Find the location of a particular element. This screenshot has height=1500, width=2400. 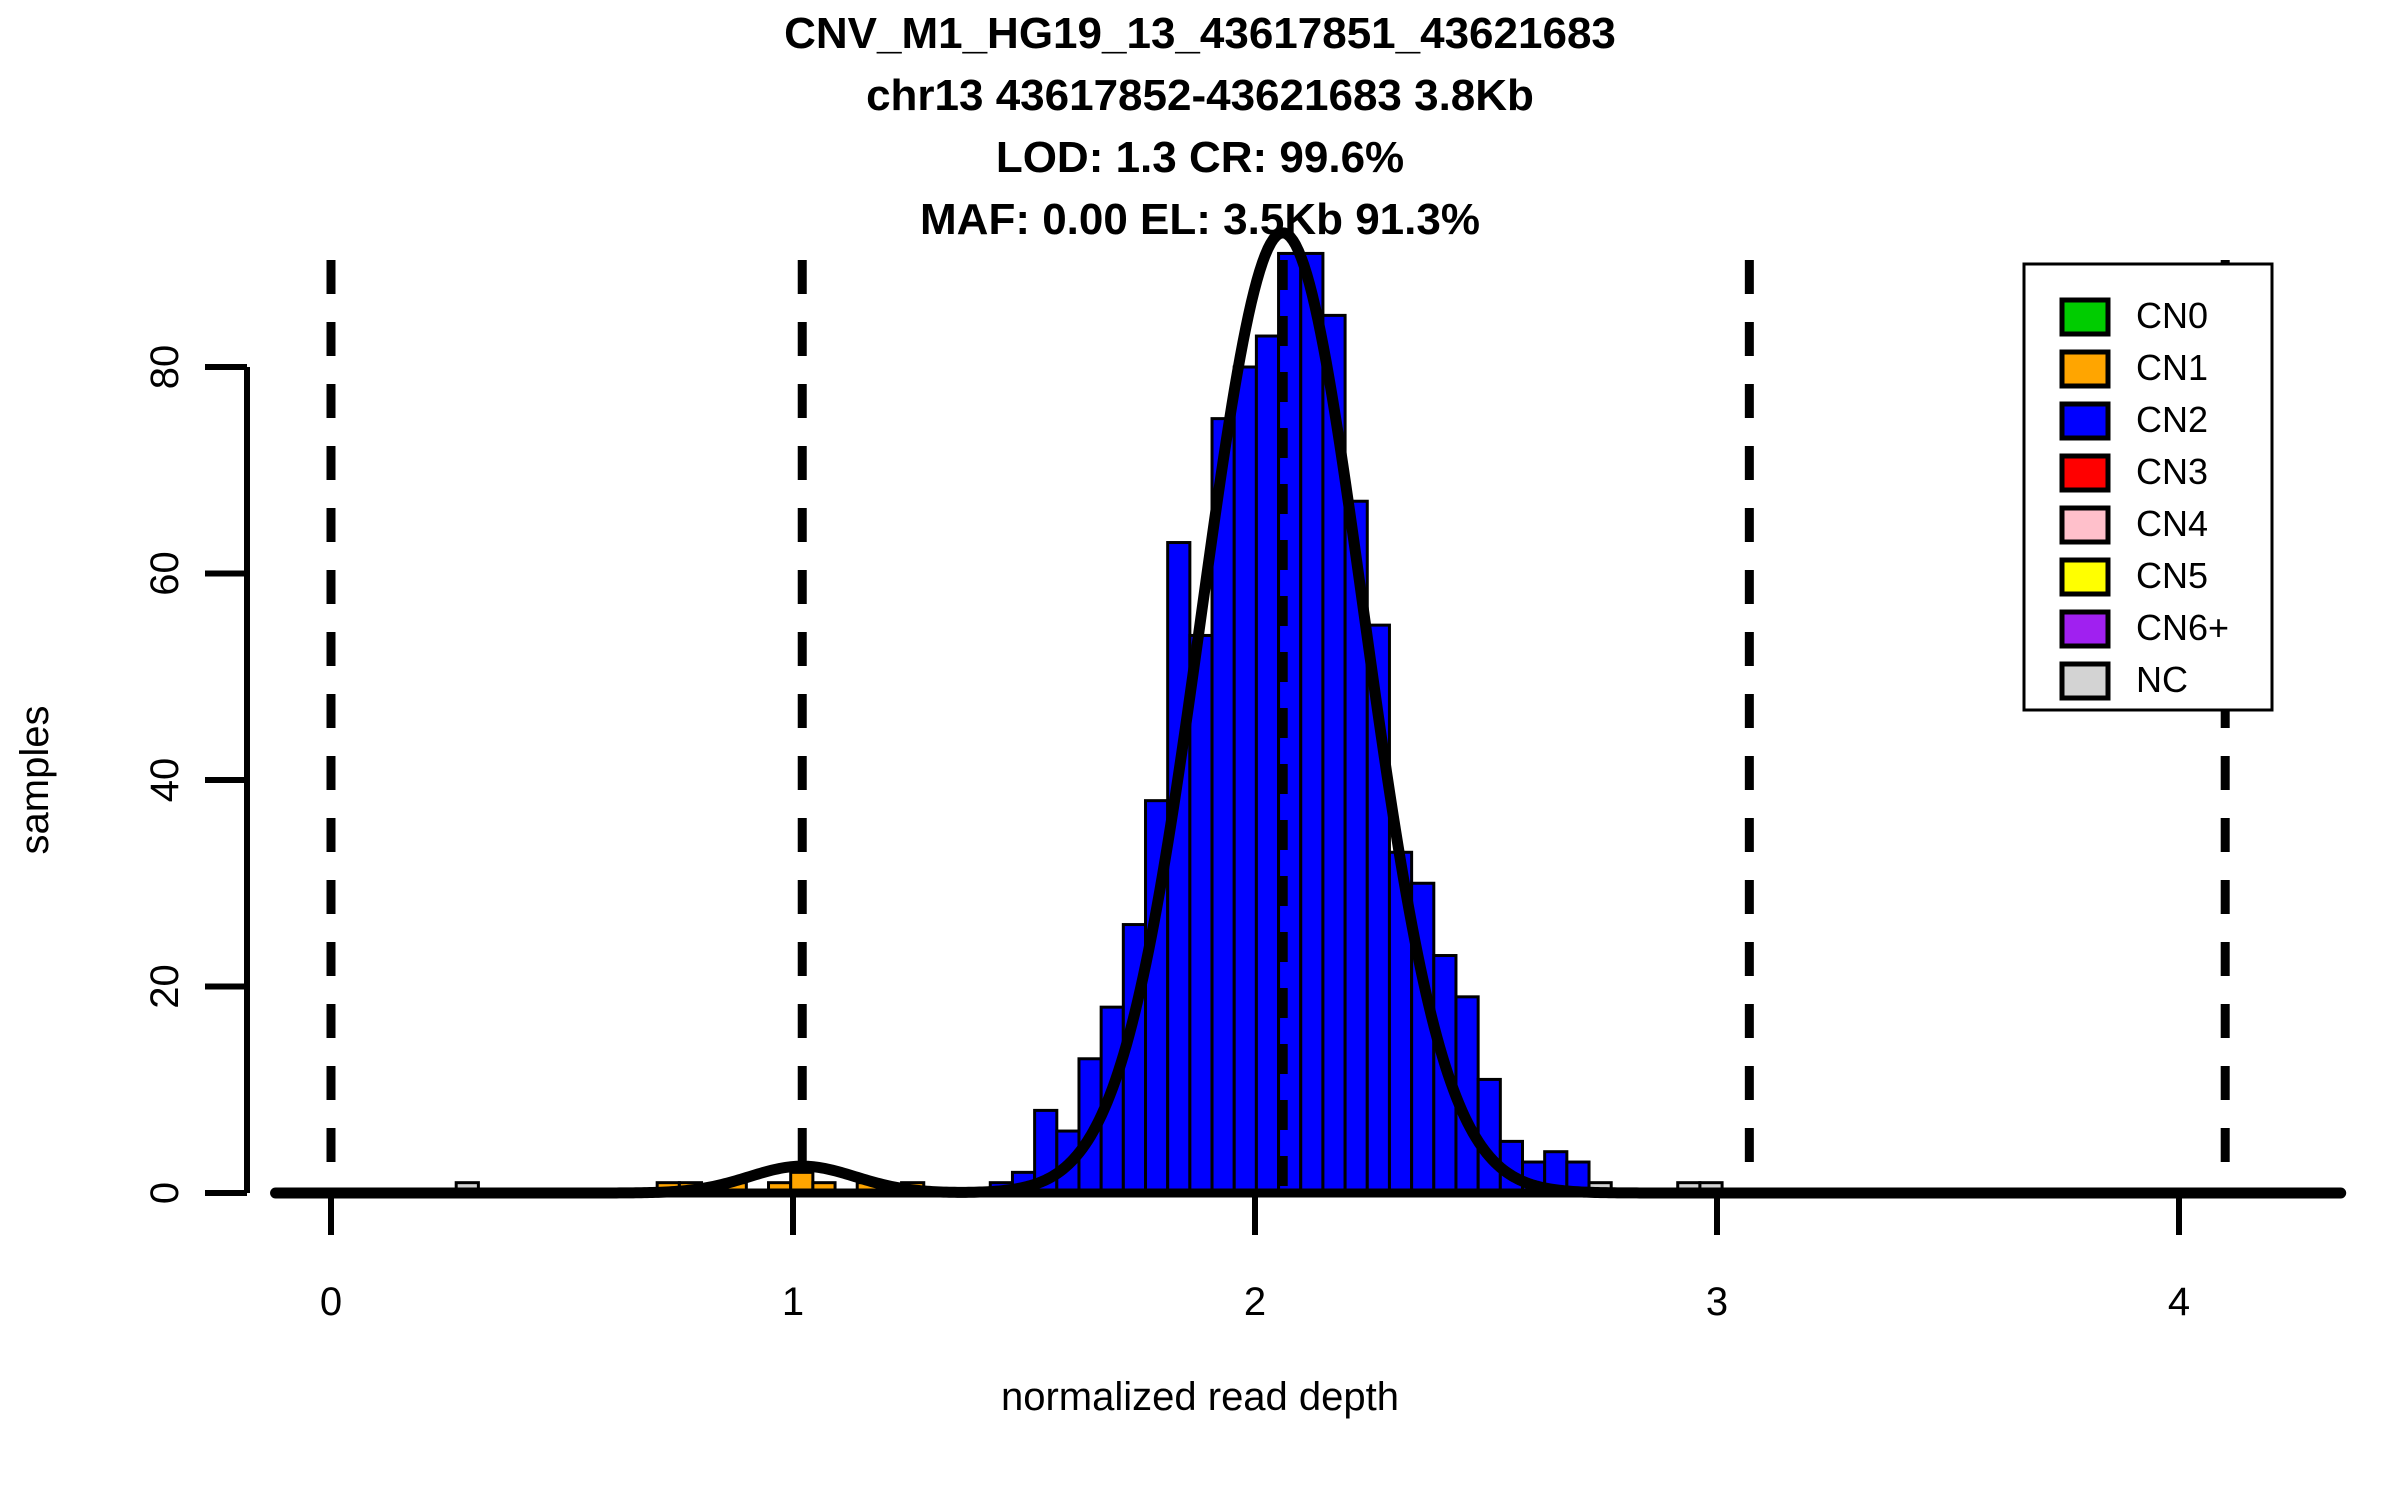

legend-label-cn5: CN5 is located at coordinates (2172, 575).